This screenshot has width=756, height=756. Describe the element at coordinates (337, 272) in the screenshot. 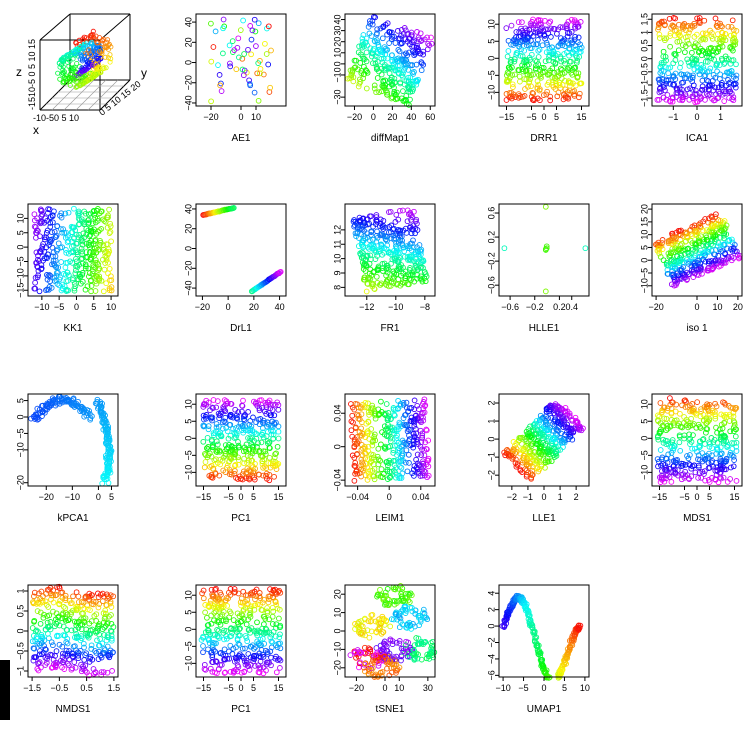

I see `y-tick-label-1: 9` at that location.